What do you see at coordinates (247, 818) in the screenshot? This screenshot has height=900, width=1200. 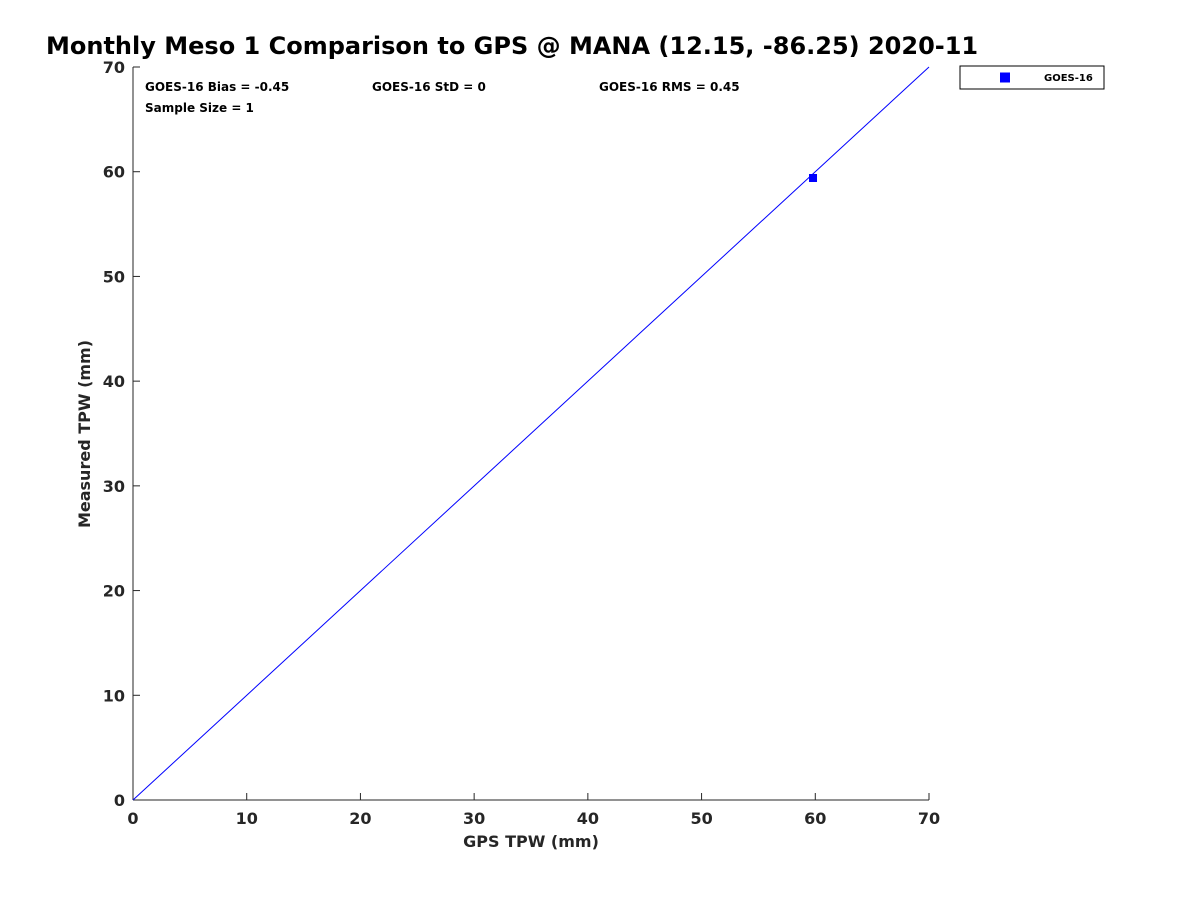 I see `x-tick-label: 10` at bounding box center [247, 818].